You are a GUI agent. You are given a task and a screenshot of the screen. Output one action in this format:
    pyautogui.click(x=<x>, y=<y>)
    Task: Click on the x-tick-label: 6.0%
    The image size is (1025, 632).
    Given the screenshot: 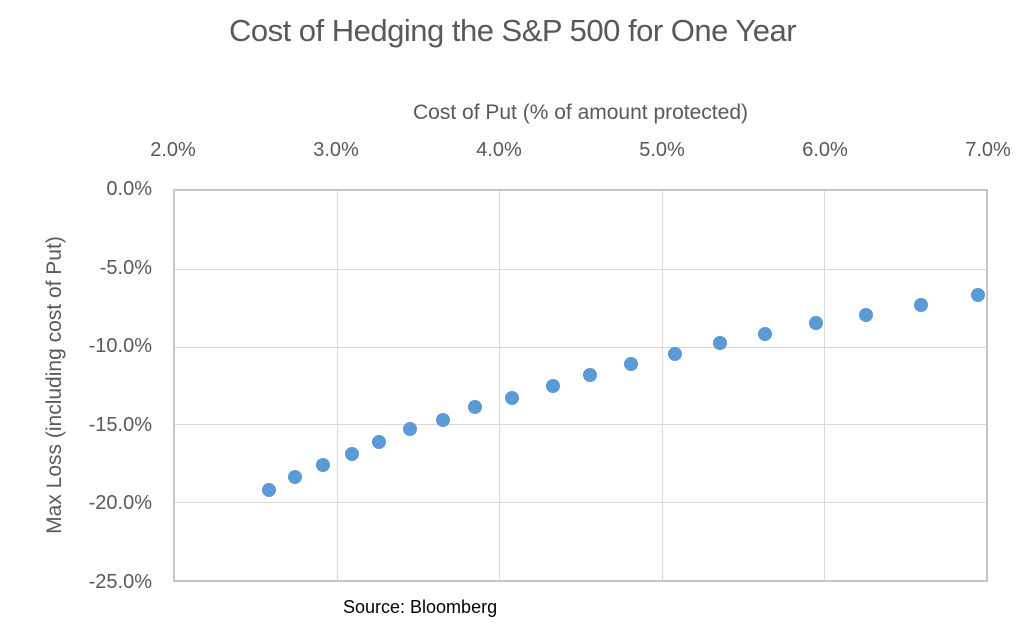 What is the action you would take?
    pyautogui.click(x=825, y=150)
    